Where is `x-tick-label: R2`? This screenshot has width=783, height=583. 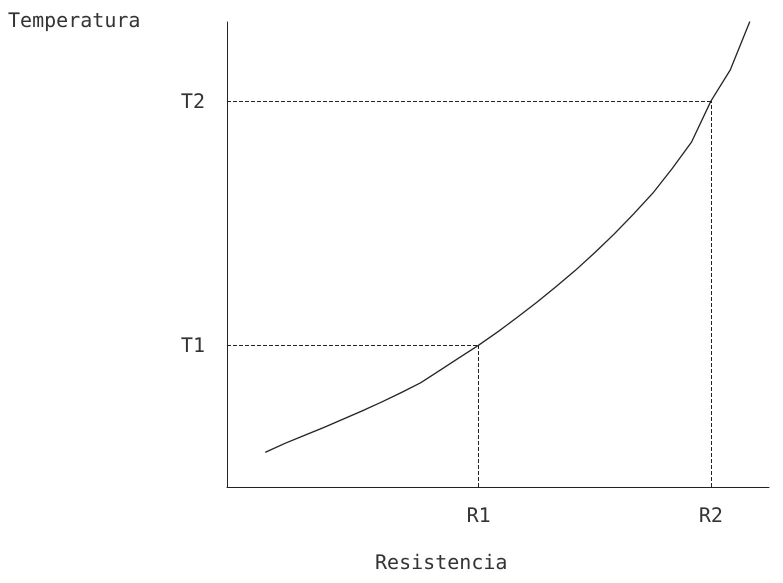
x-tick-label: R2 is located at coordinates (710, 515).